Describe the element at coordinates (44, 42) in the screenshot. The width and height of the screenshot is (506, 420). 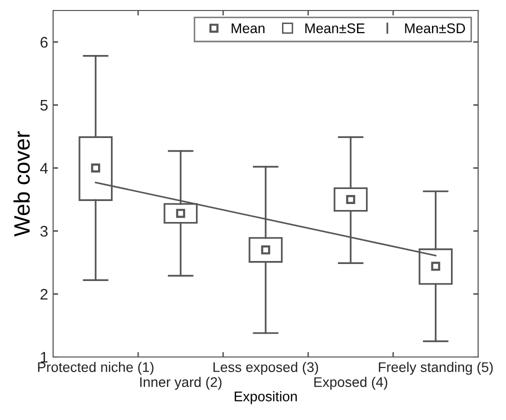
I see `y-tick-label: 6` at that location.